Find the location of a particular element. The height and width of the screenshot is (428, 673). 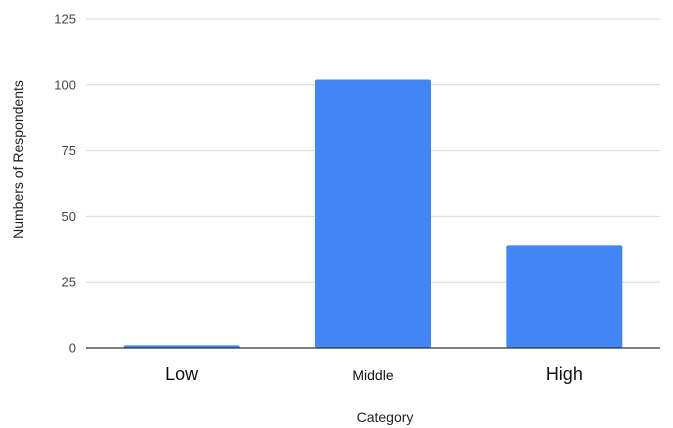

bar-high is located at coordinates (564, 296).